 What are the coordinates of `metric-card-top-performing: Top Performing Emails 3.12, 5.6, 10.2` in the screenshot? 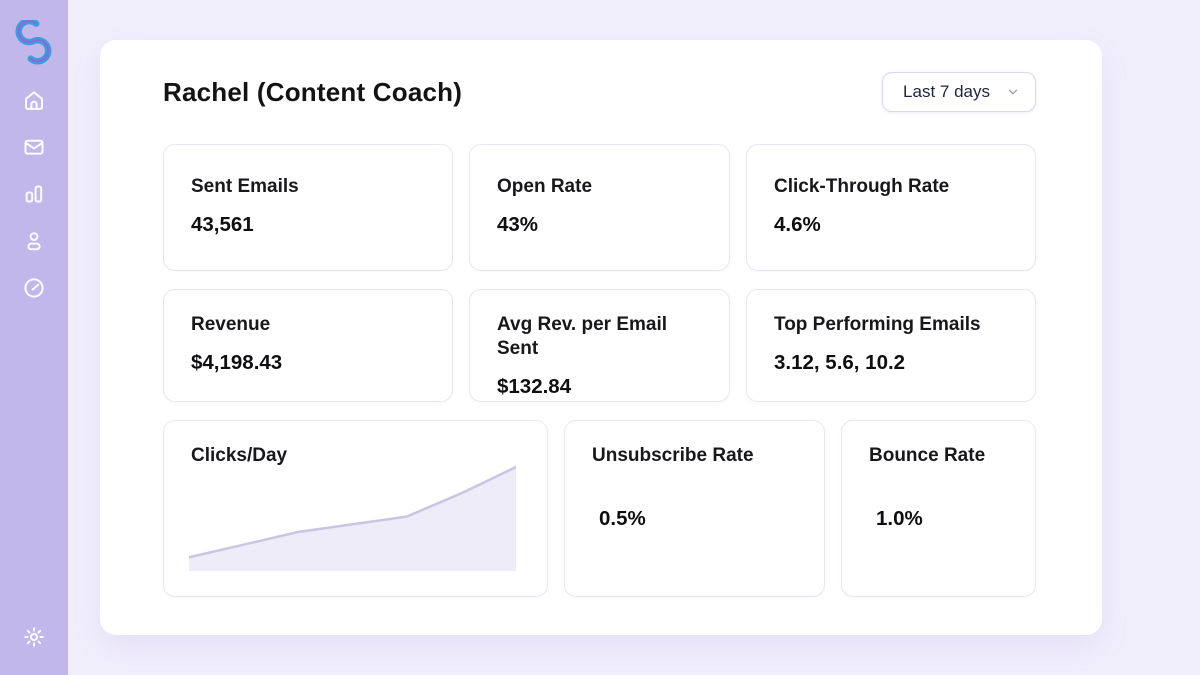 It's located at (891, 345).